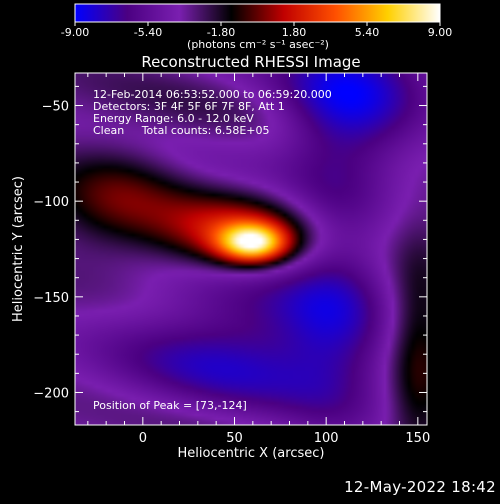 The width and height of the screenshot is (500, 504). Describe the element at coordinates (250, 62) in the screenshot. I see `chart-title: Reconstructed RHESSI Image` at that location.